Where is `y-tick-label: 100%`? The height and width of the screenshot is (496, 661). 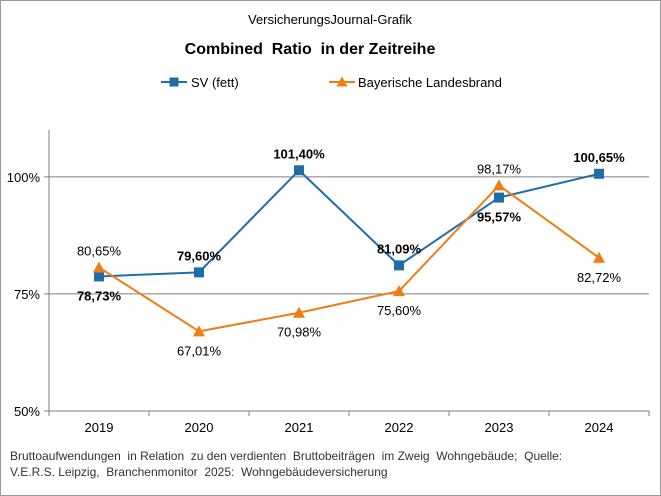 y-tick-label: 100% is located at coordinates (24, 177).